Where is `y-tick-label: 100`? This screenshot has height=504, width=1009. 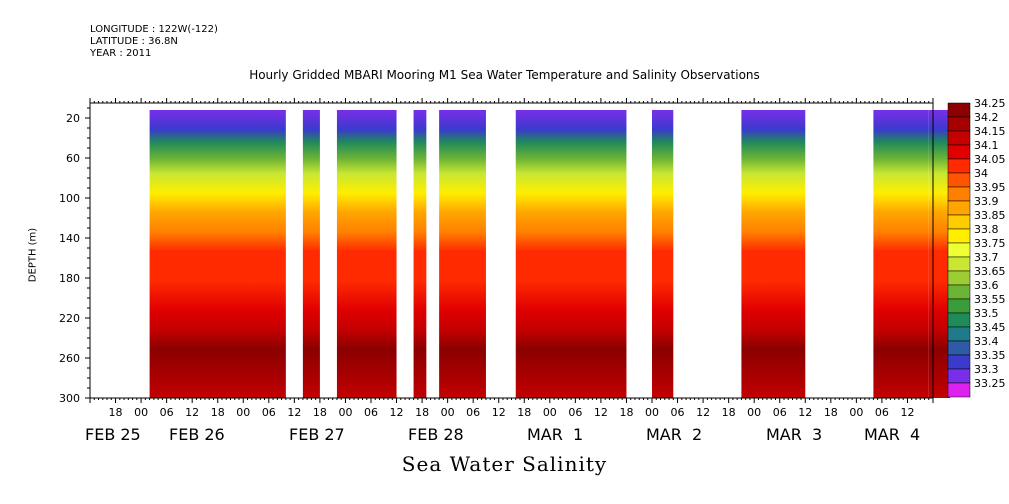 y-tick-label: 100 is located at coordinates (69, 198).